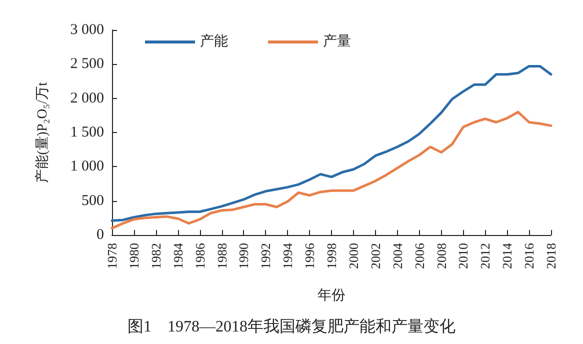  What do you see at coordinates (214, 42) in the screenshot?
I see `legend-label: 产能` at bounding box center [214, 42].